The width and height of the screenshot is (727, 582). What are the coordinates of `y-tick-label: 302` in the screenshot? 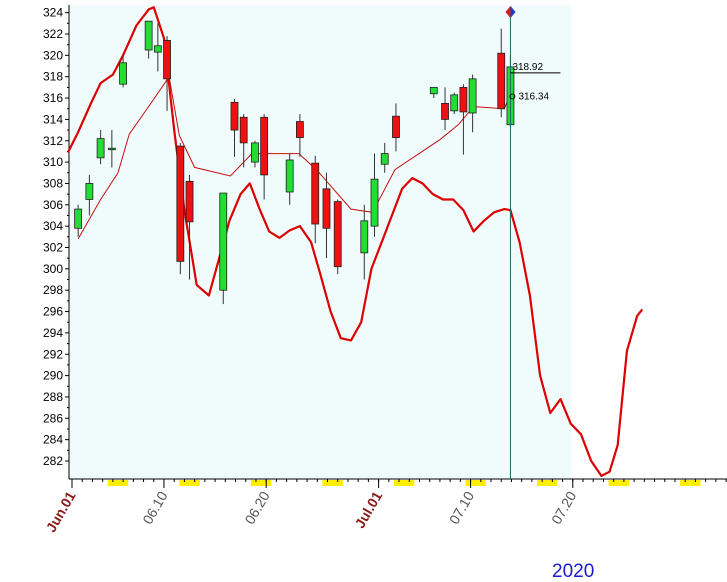 It's located at (53, 248).